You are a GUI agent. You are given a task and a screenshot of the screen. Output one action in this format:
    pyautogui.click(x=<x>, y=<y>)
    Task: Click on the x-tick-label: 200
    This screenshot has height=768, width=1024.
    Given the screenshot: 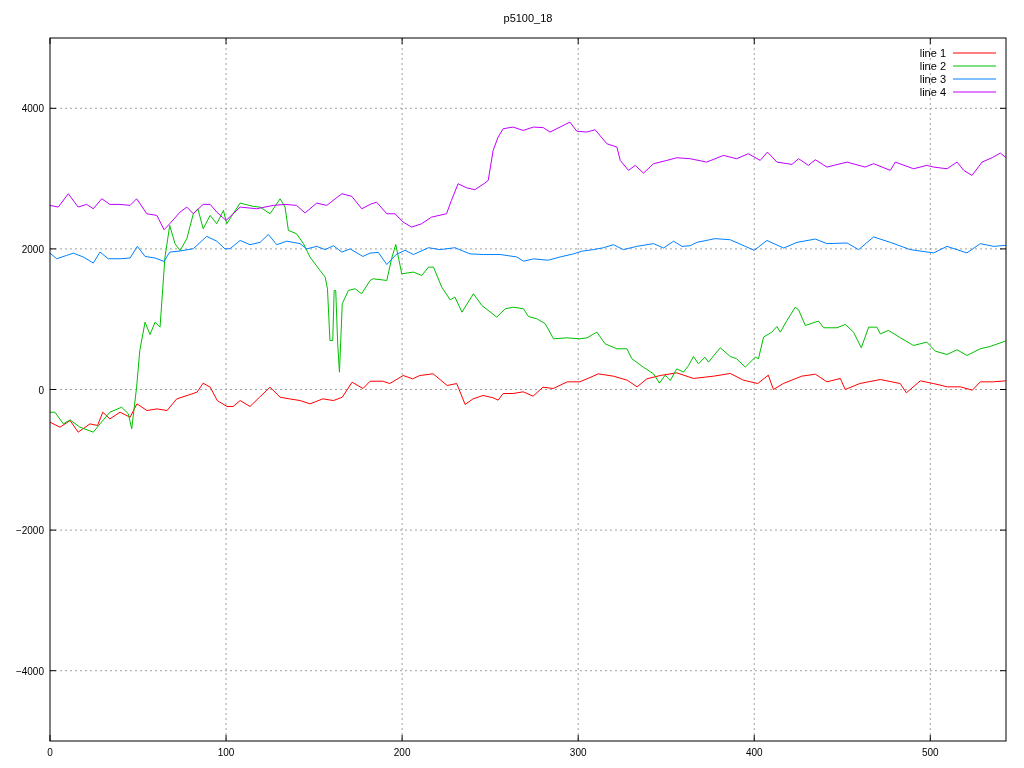 What is the action you would take?
    pyautogui.click(x=402, y=752)
    